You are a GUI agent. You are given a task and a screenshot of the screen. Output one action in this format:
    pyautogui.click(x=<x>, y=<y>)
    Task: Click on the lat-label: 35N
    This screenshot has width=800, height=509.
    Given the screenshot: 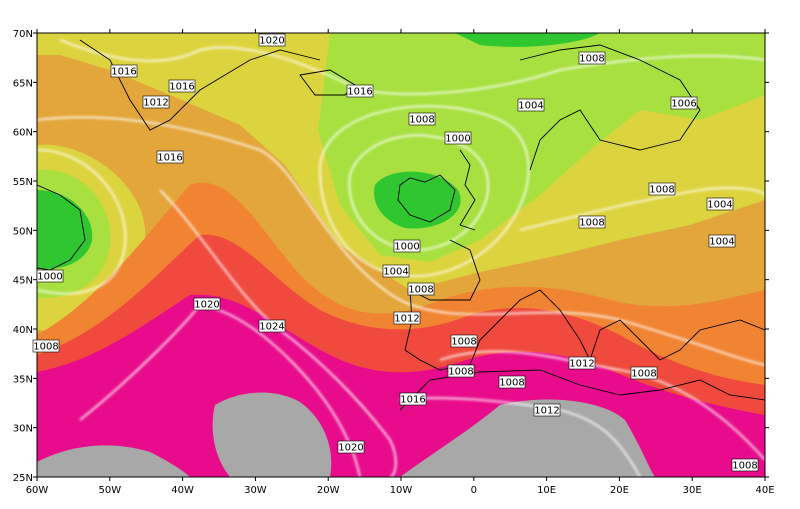 What is the action you would take?
    pyautogui.click(x=23, y=379)
    